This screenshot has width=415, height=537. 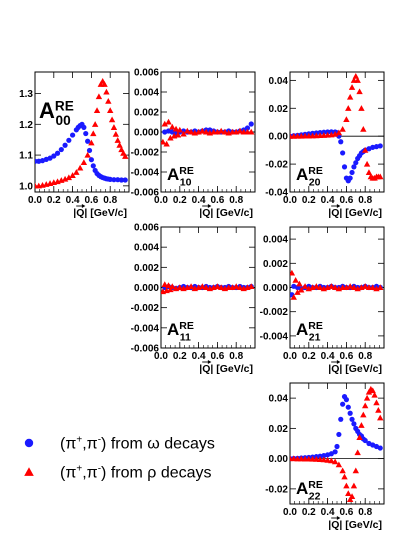 I want to click on y-tick-label: 0.006, so click(x=146, y=73).